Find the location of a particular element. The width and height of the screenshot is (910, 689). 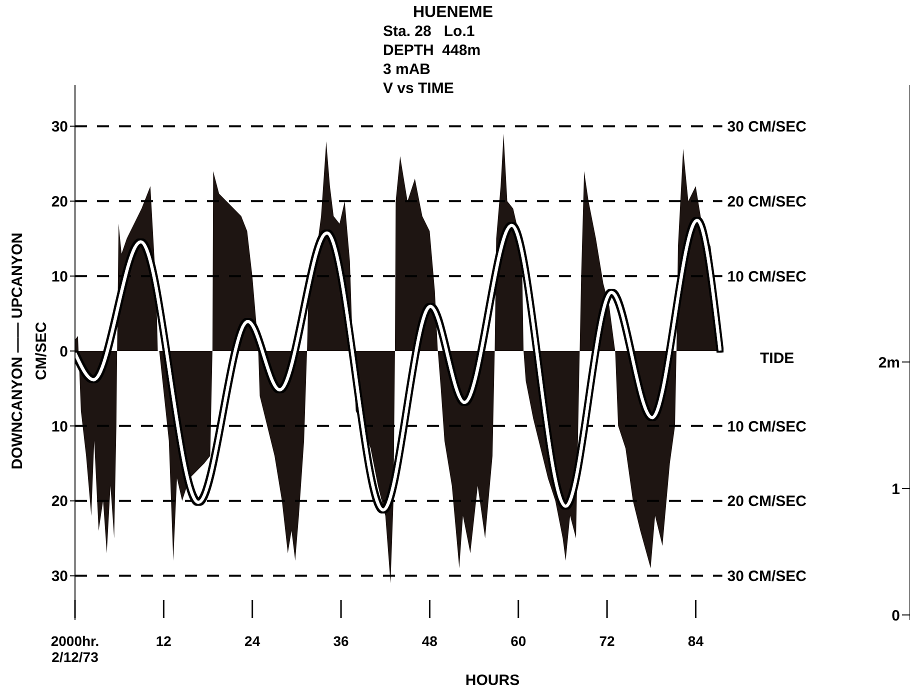

x-tick-label: 72 is located at coordinates (607, 641).